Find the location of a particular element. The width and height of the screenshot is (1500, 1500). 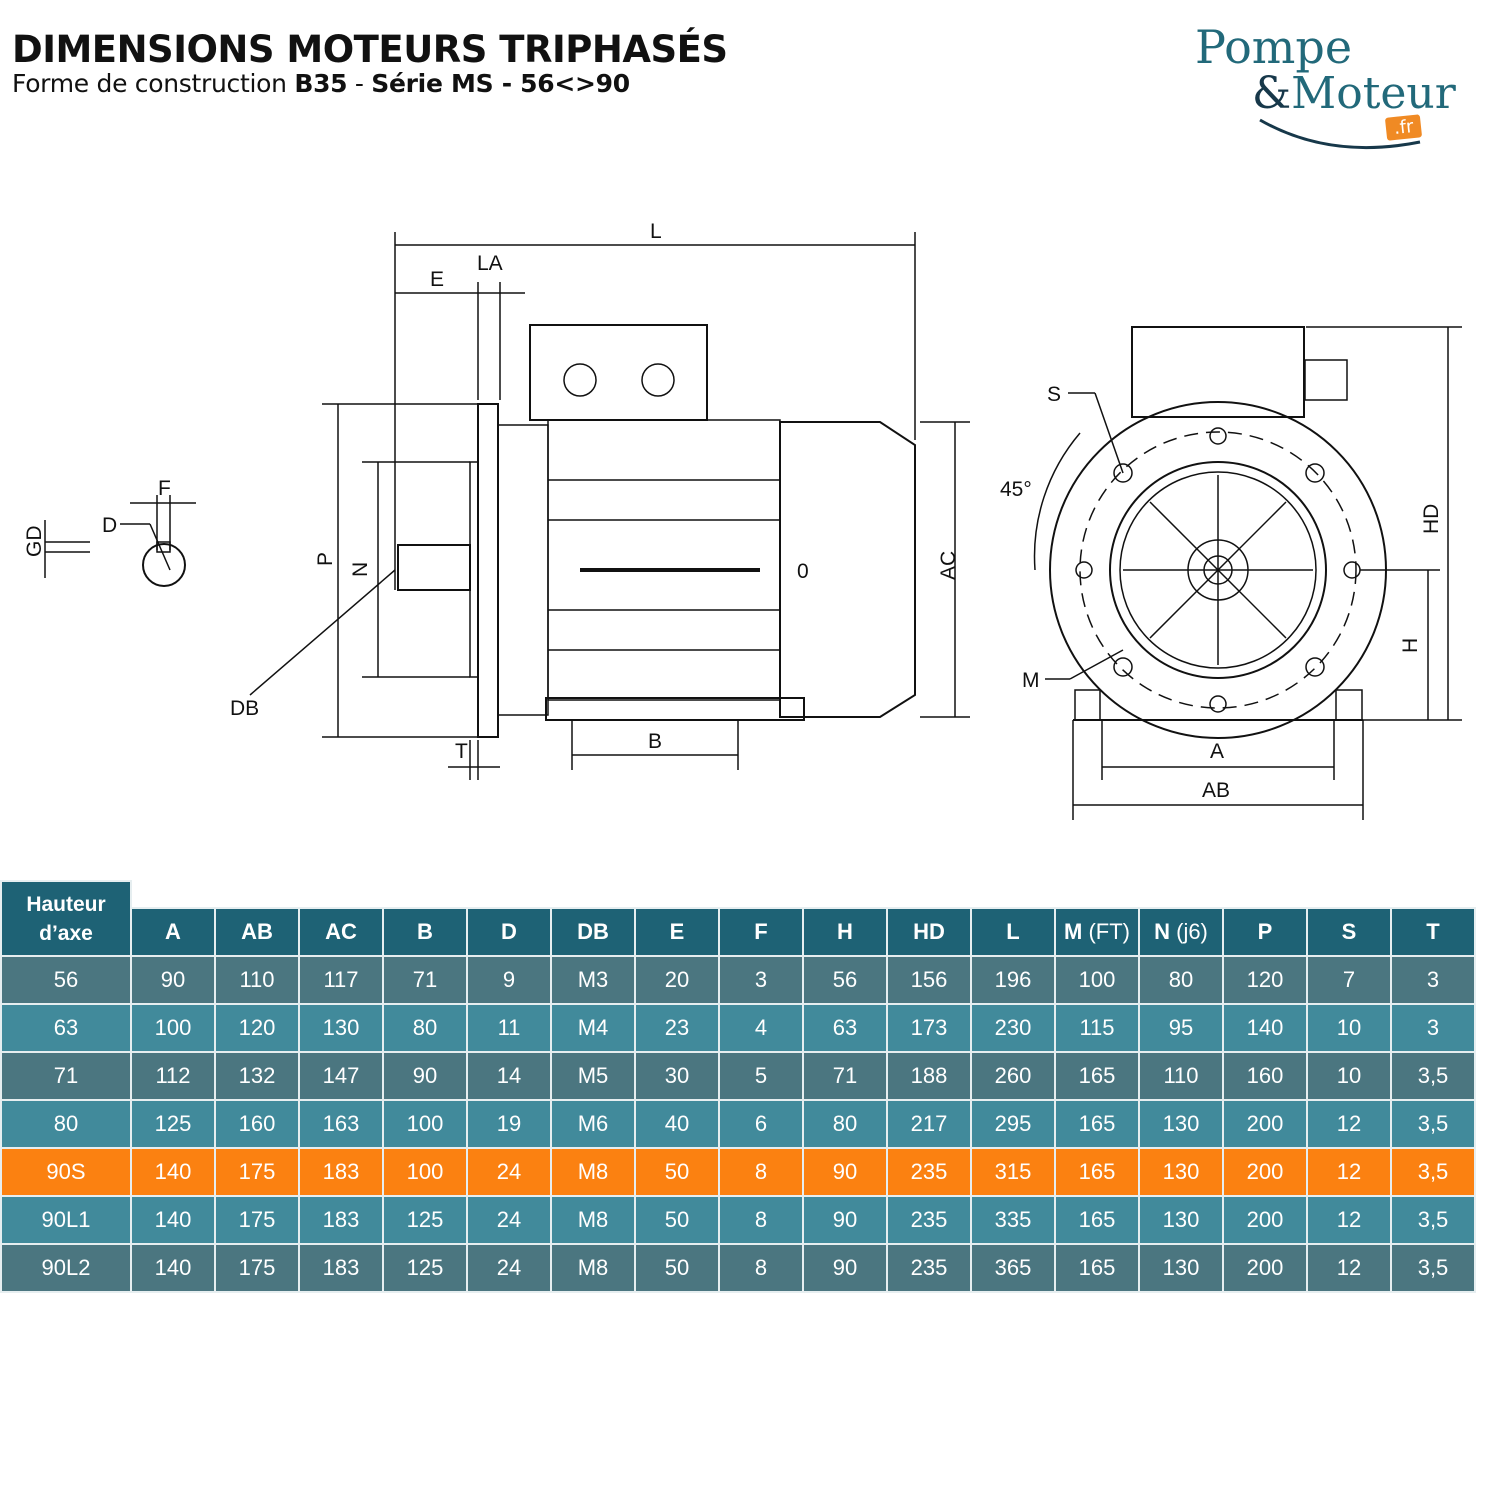

table-cell: 7 is located at coordinates (1349, 980).